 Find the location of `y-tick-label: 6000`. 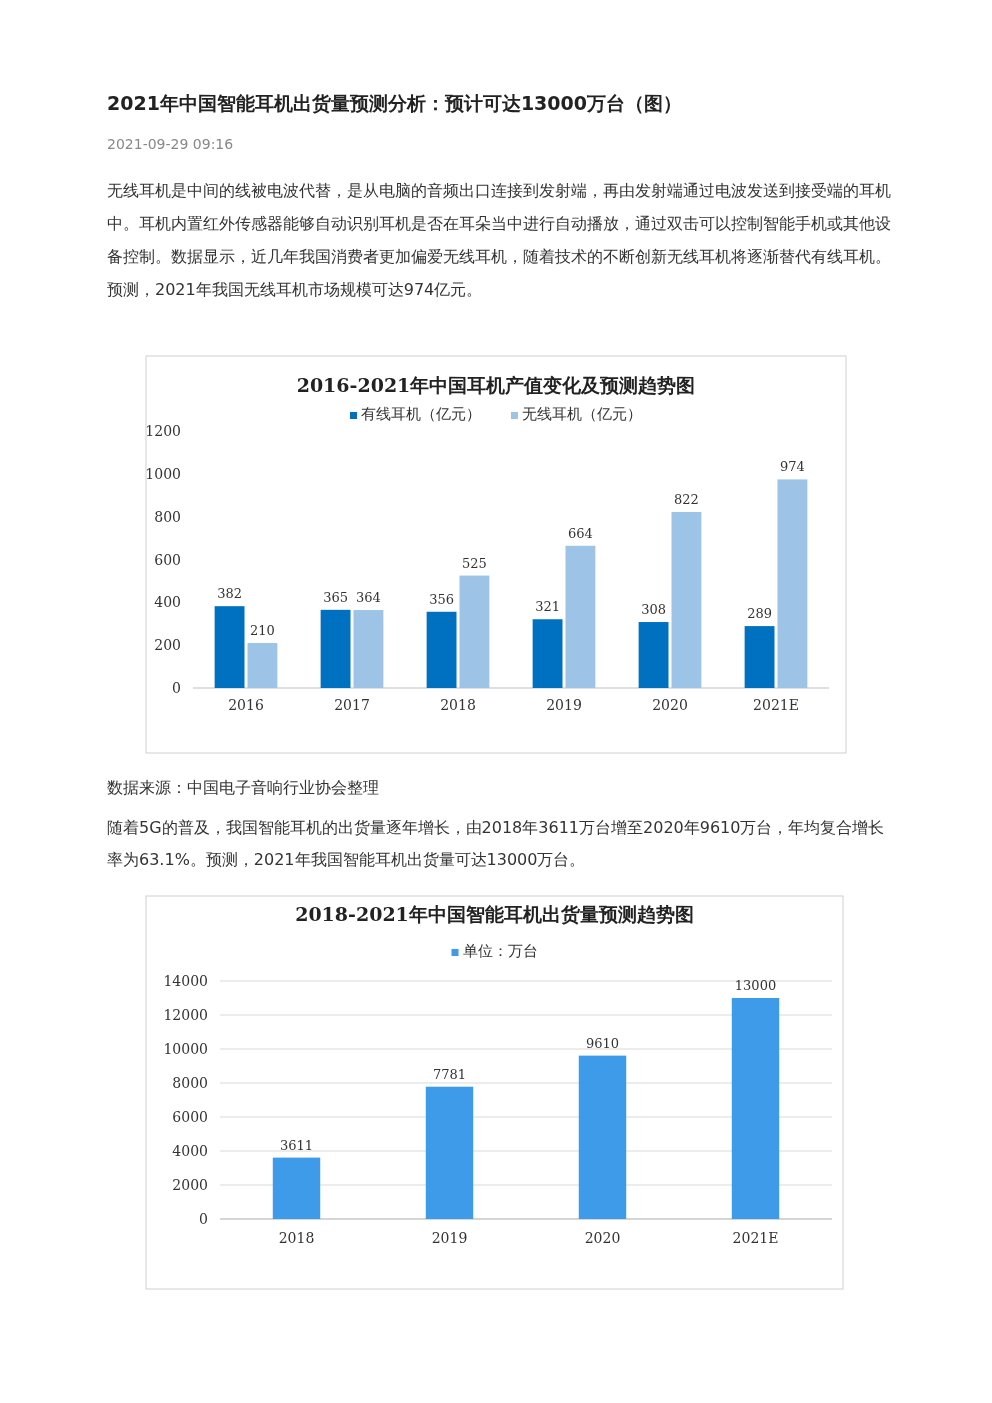

y-tick-label: 6000 is located at coordinates (190, 1117).